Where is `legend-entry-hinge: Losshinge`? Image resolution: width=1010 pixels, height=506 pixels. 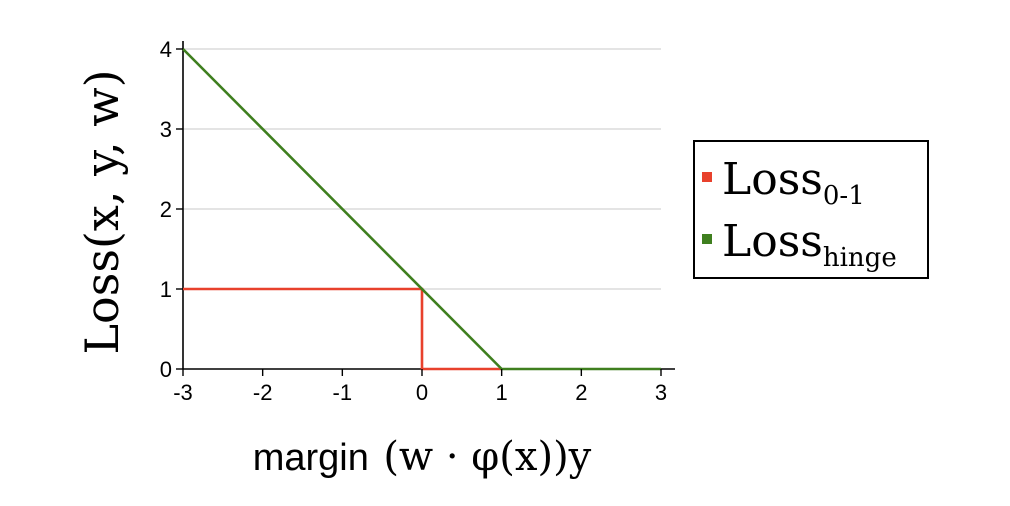 legend-entry-hinge: Losshinge is located at coordinates (799, 244).